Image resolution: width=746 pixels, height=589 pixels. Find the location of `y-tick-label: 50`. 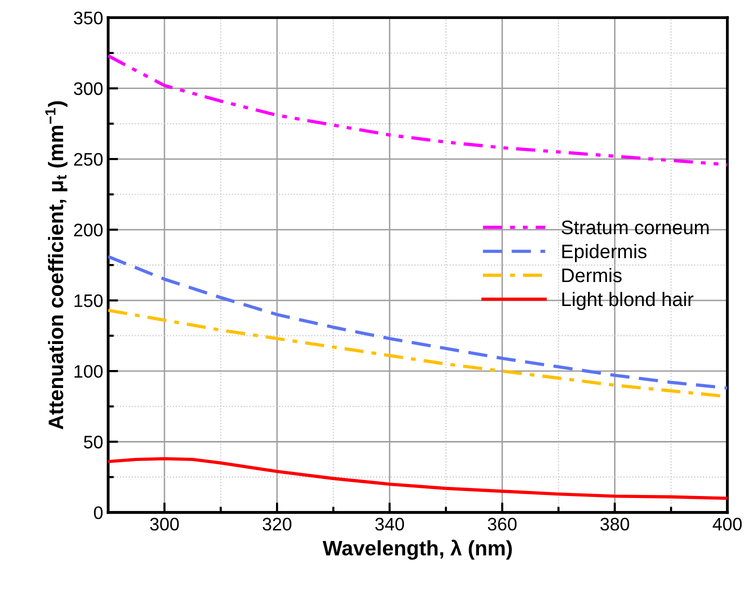

y-tick-label: 50 is located at coordinates (93, 442).